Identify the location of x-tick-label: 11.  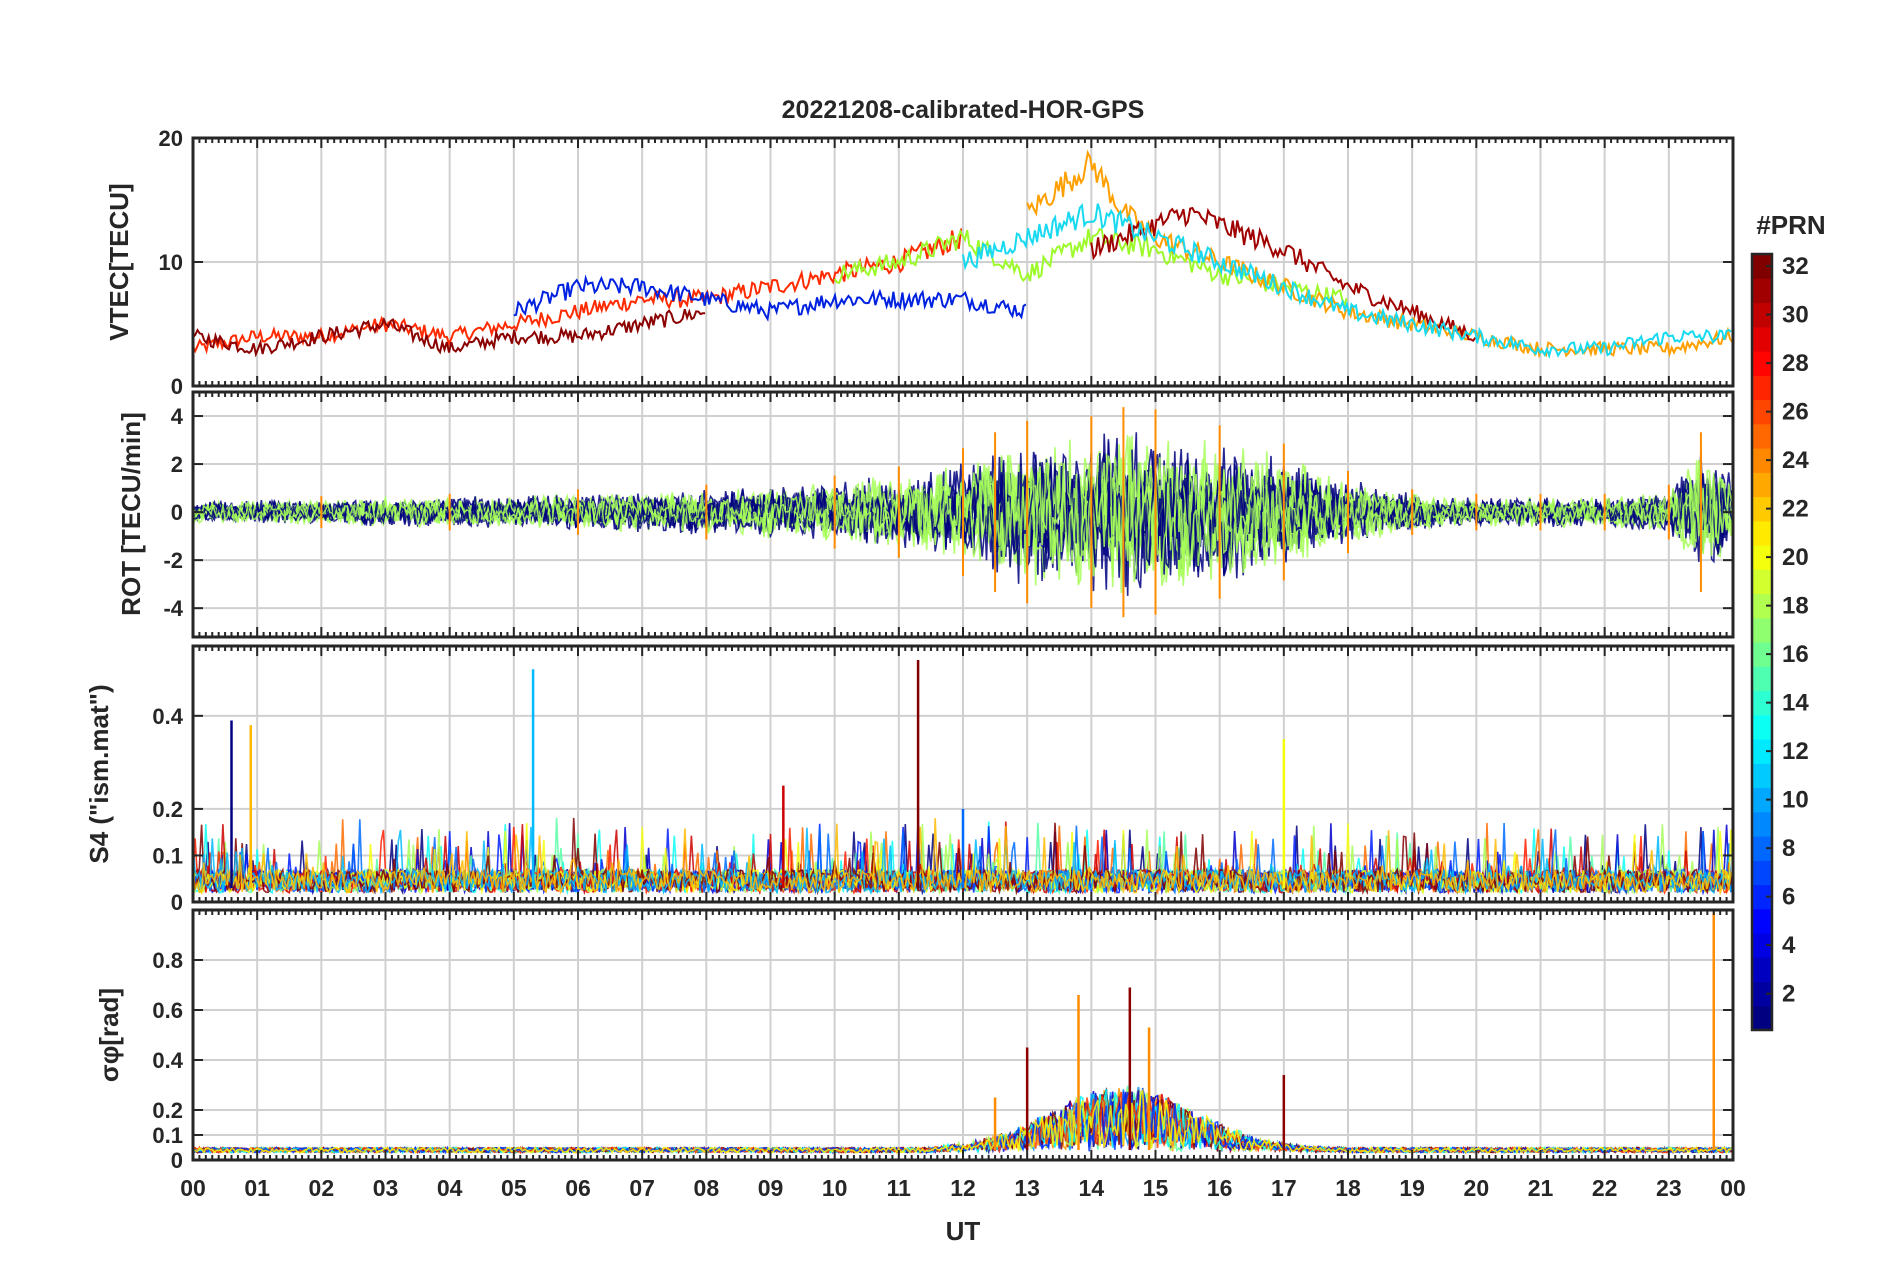
(899, 1188).